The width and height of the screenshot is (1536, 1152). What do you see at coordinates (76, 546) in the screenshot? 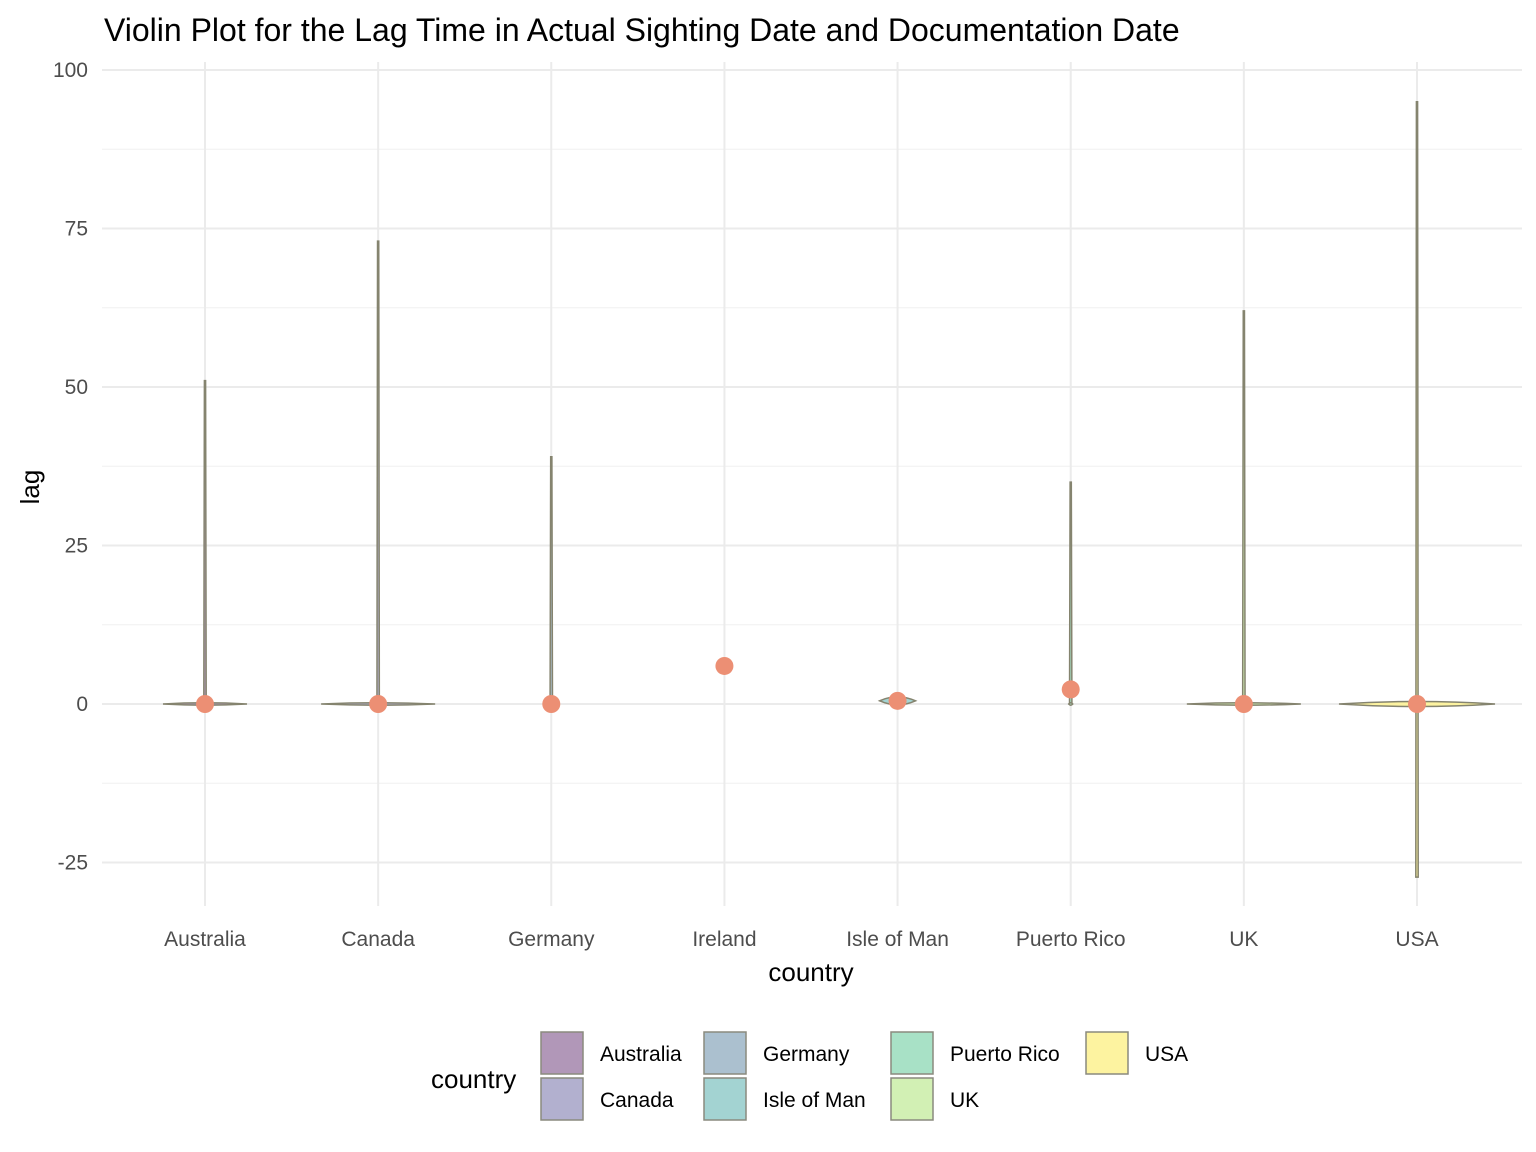
I see `y-tick-label: 25` at bounding box center [76, 546].